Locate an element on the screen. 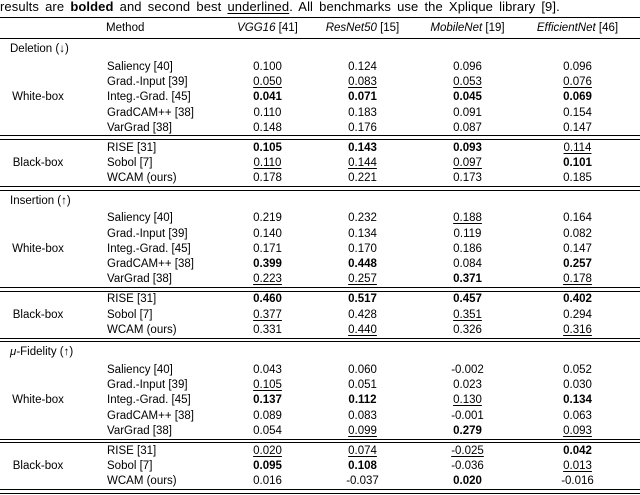 This screenshot has height=495, width=640. table-row: VarGrad [38] 0.054 0.099 0.279 0.093 is located at coordinates (370, 430).